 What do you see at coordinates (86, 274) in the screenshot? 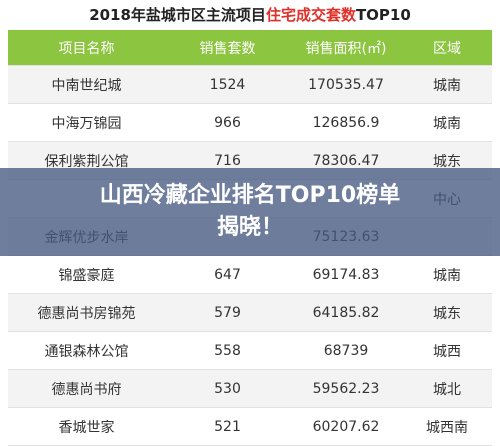
I see `table-cell: 锦盛豪庭` at bounding box center [86, 274].